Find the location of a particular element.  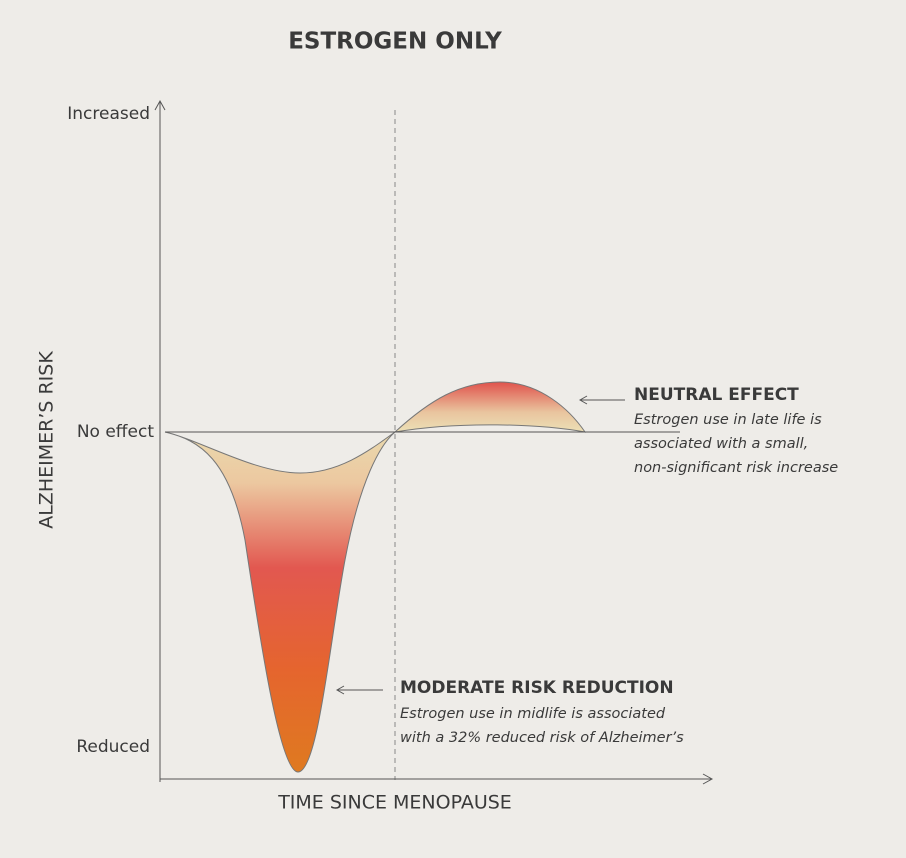

neutral-curve is located at coordinates (490, 407).